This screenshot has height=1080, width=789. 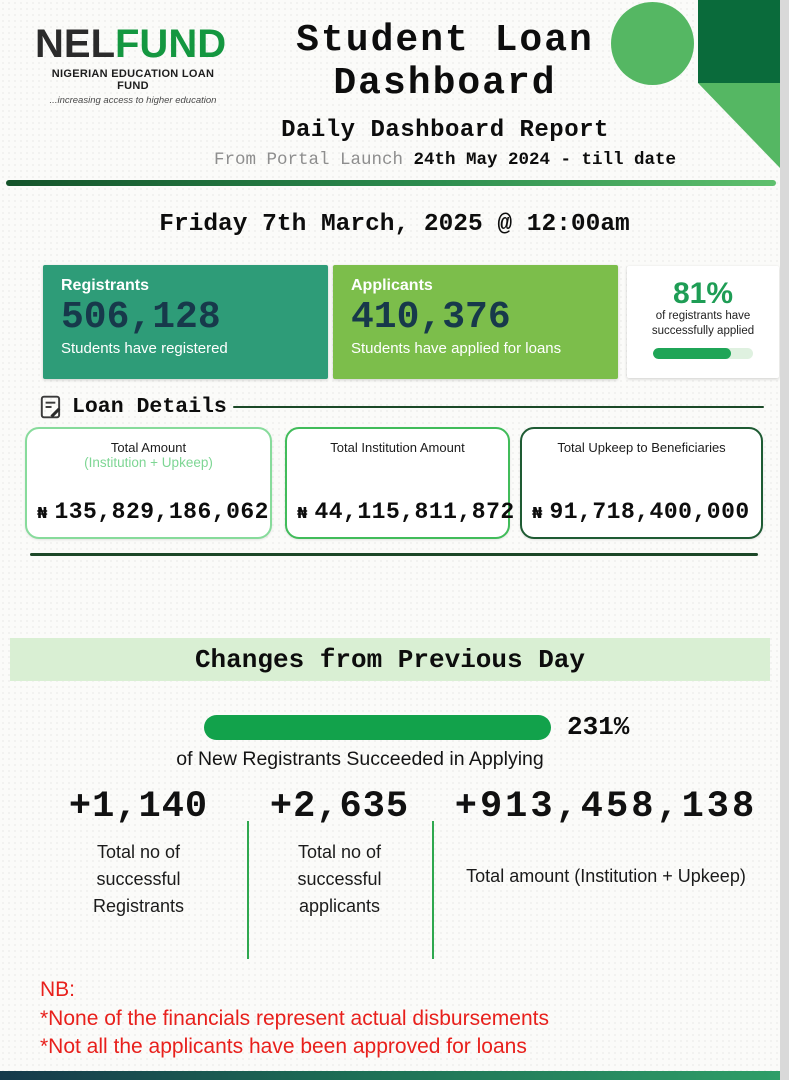 I want to click on registrants-label: Registrants, so click(x=105, y=285).